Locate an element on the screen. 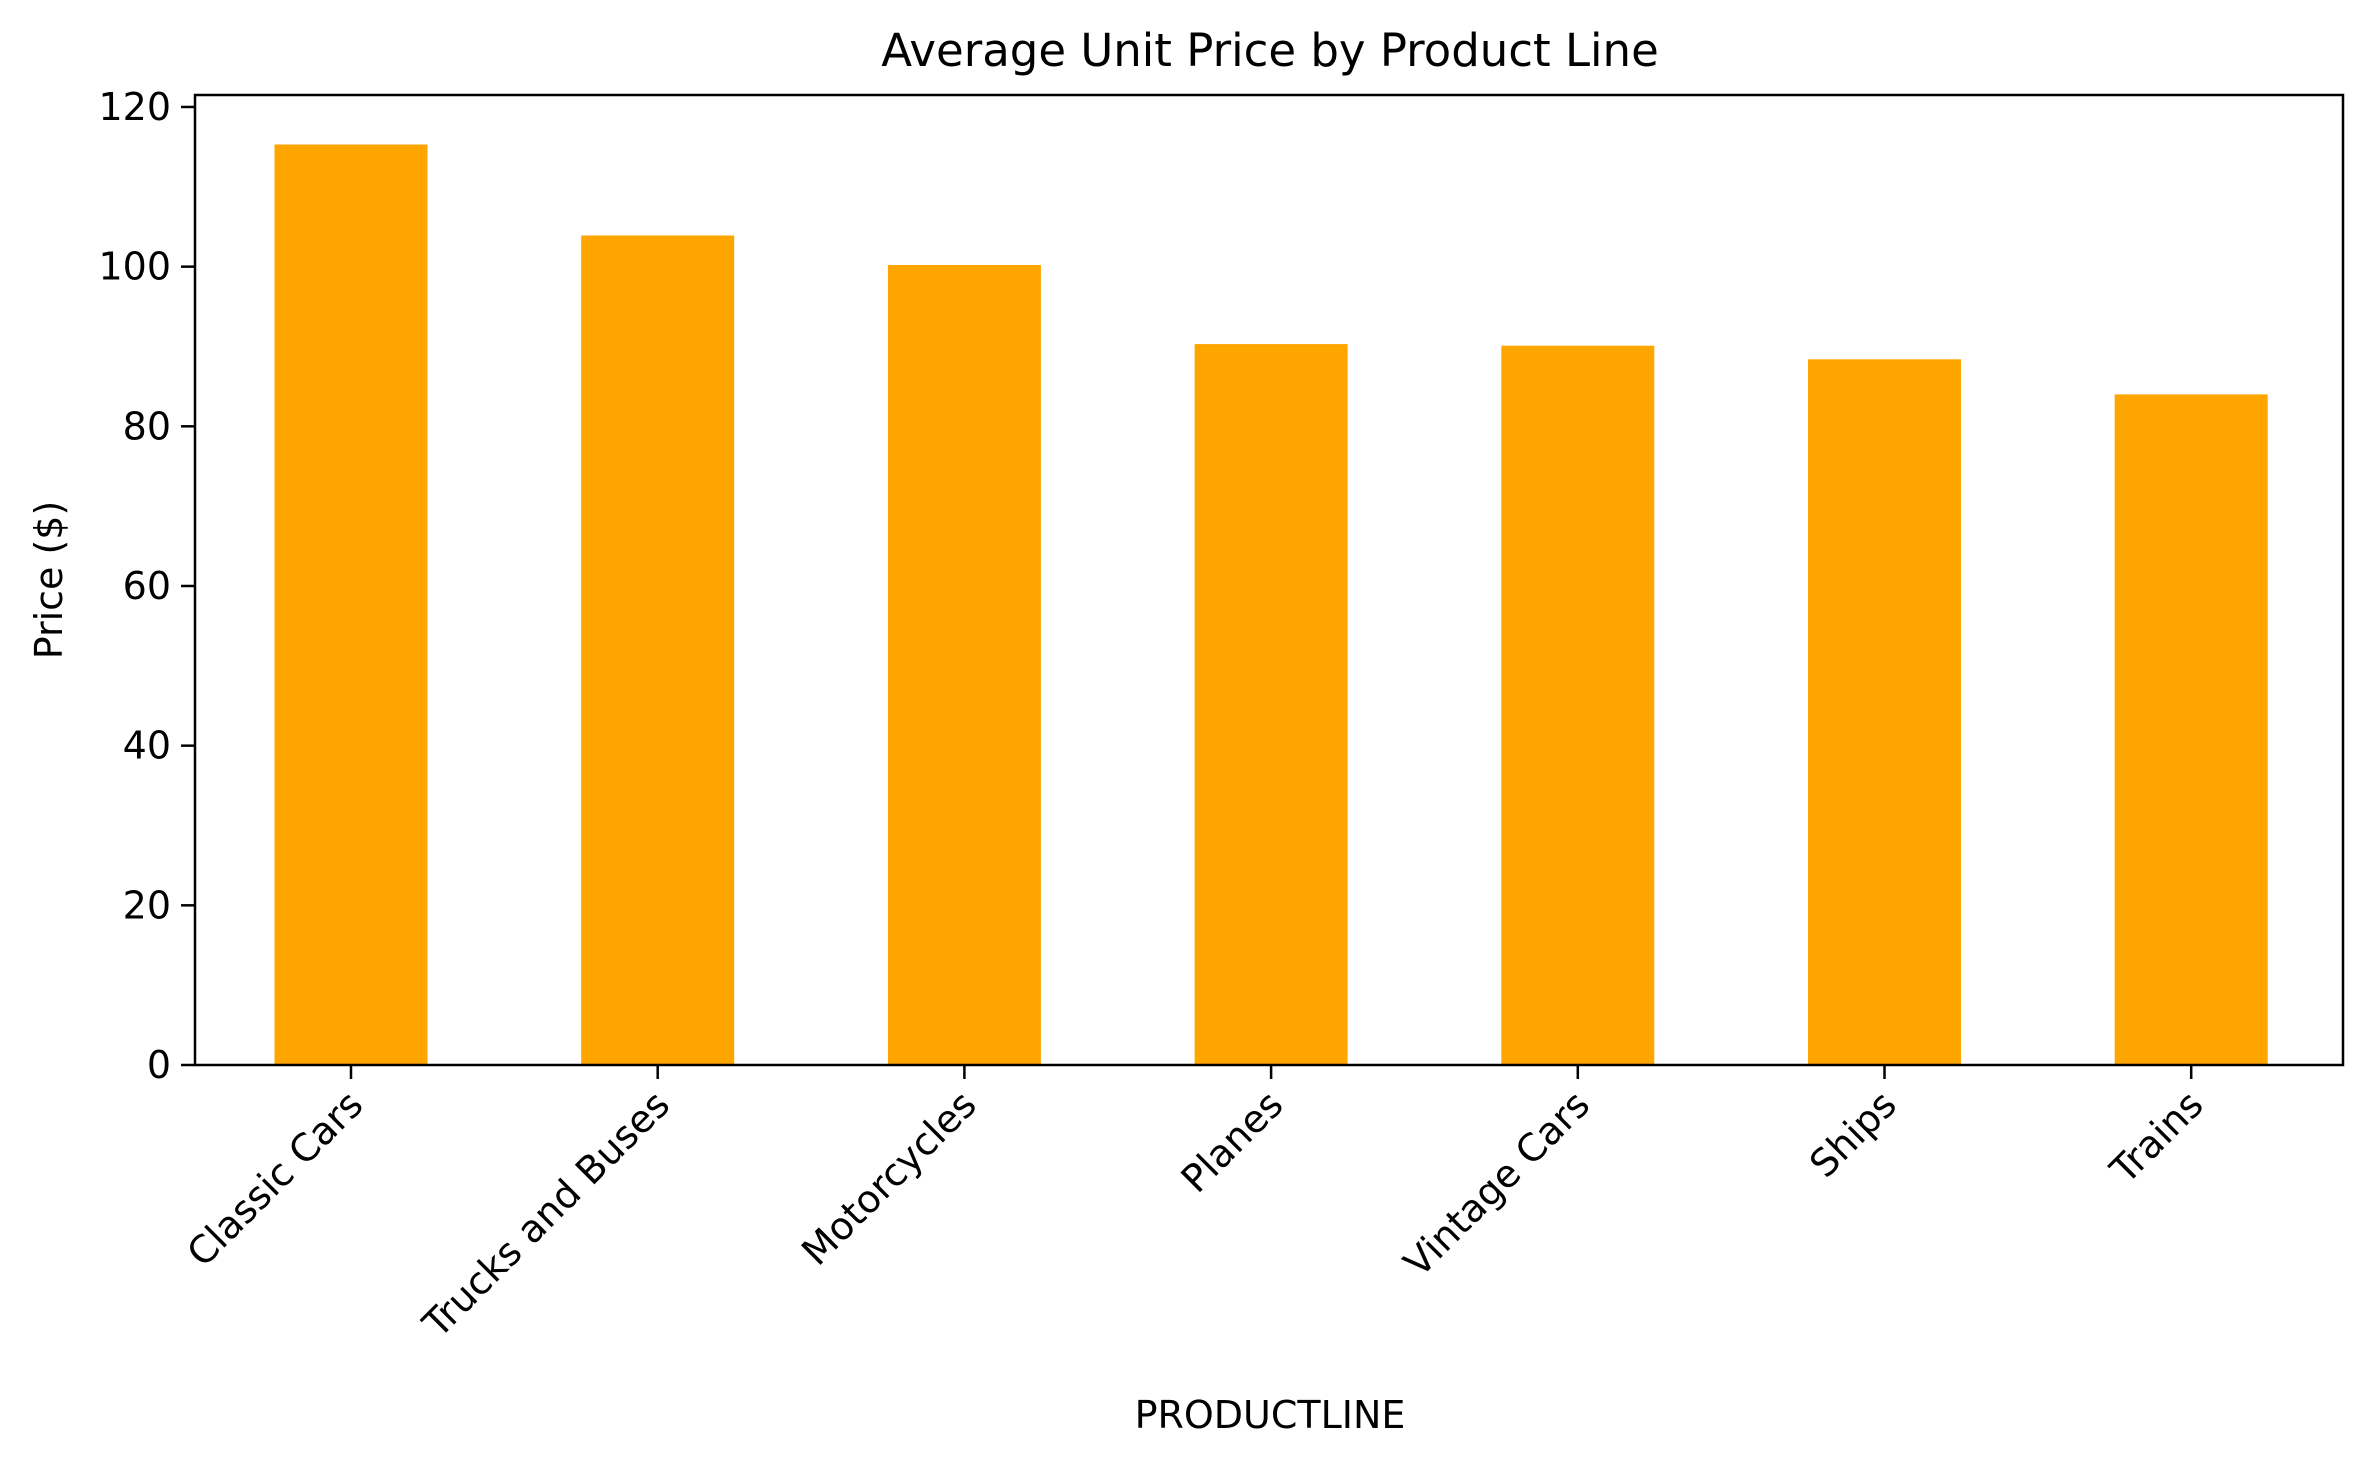 The height and width of the screenshot is (1466, 2370). chart-title: Average Unit Price by Product Line is located at coordinates (1270, 50).